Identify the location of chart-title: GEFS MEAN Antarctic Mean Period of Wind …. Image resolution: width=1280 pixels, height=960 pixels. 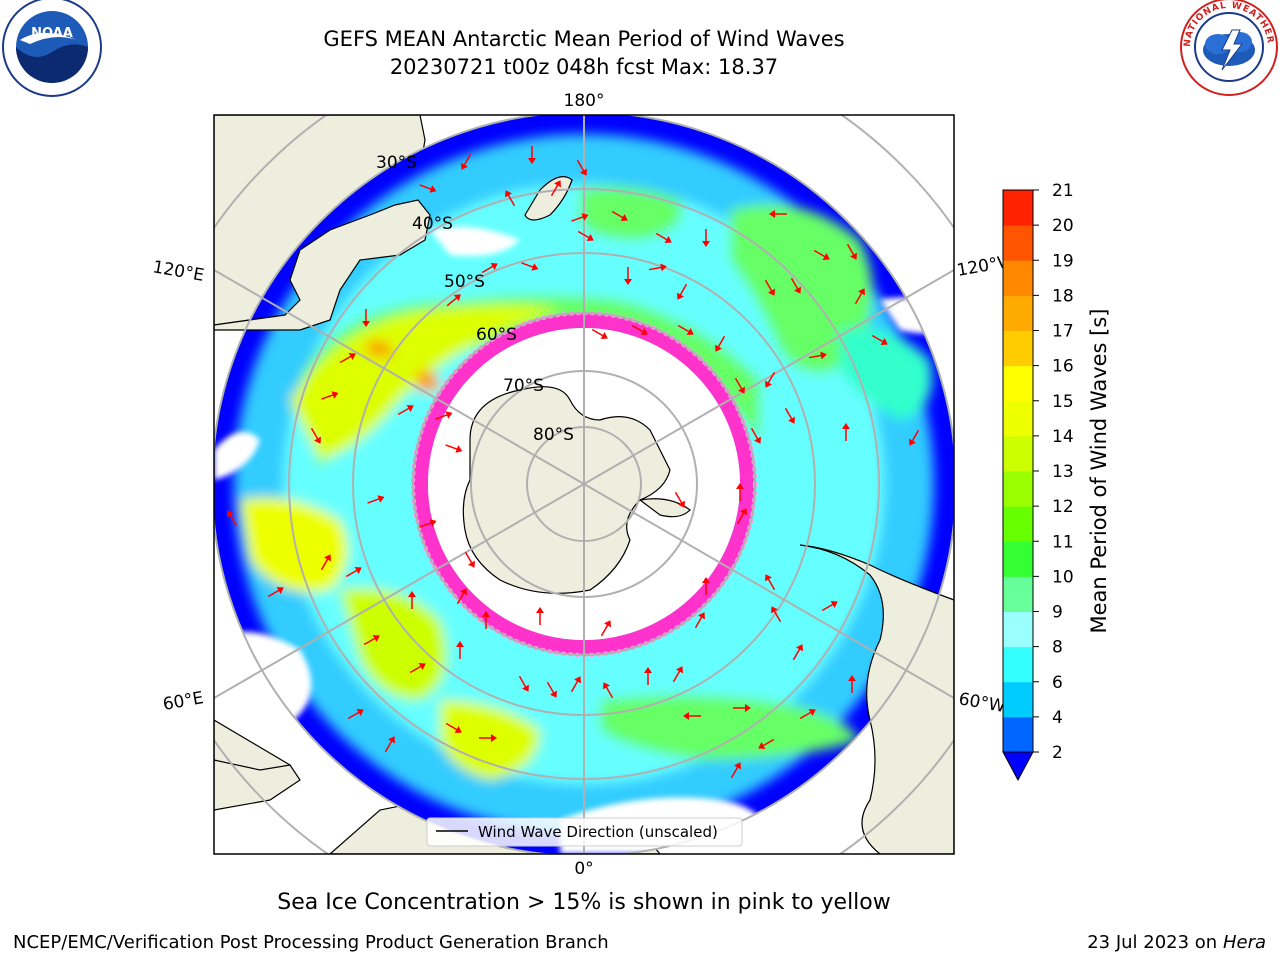
(584, 39).